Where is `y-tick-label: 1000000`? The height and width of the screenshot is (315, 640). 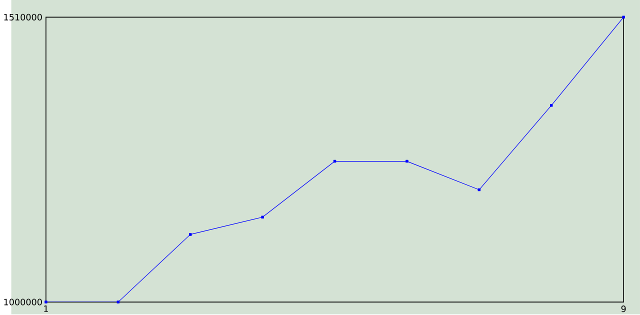
y-tick-label: 1000000 is located at coordinates (23, 302).